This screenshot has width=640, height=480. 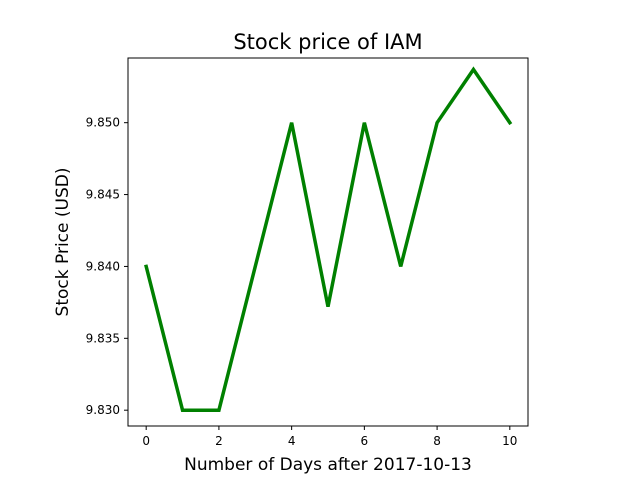 I want to click on x-tick-label: 8, so click(x=437, y=441).